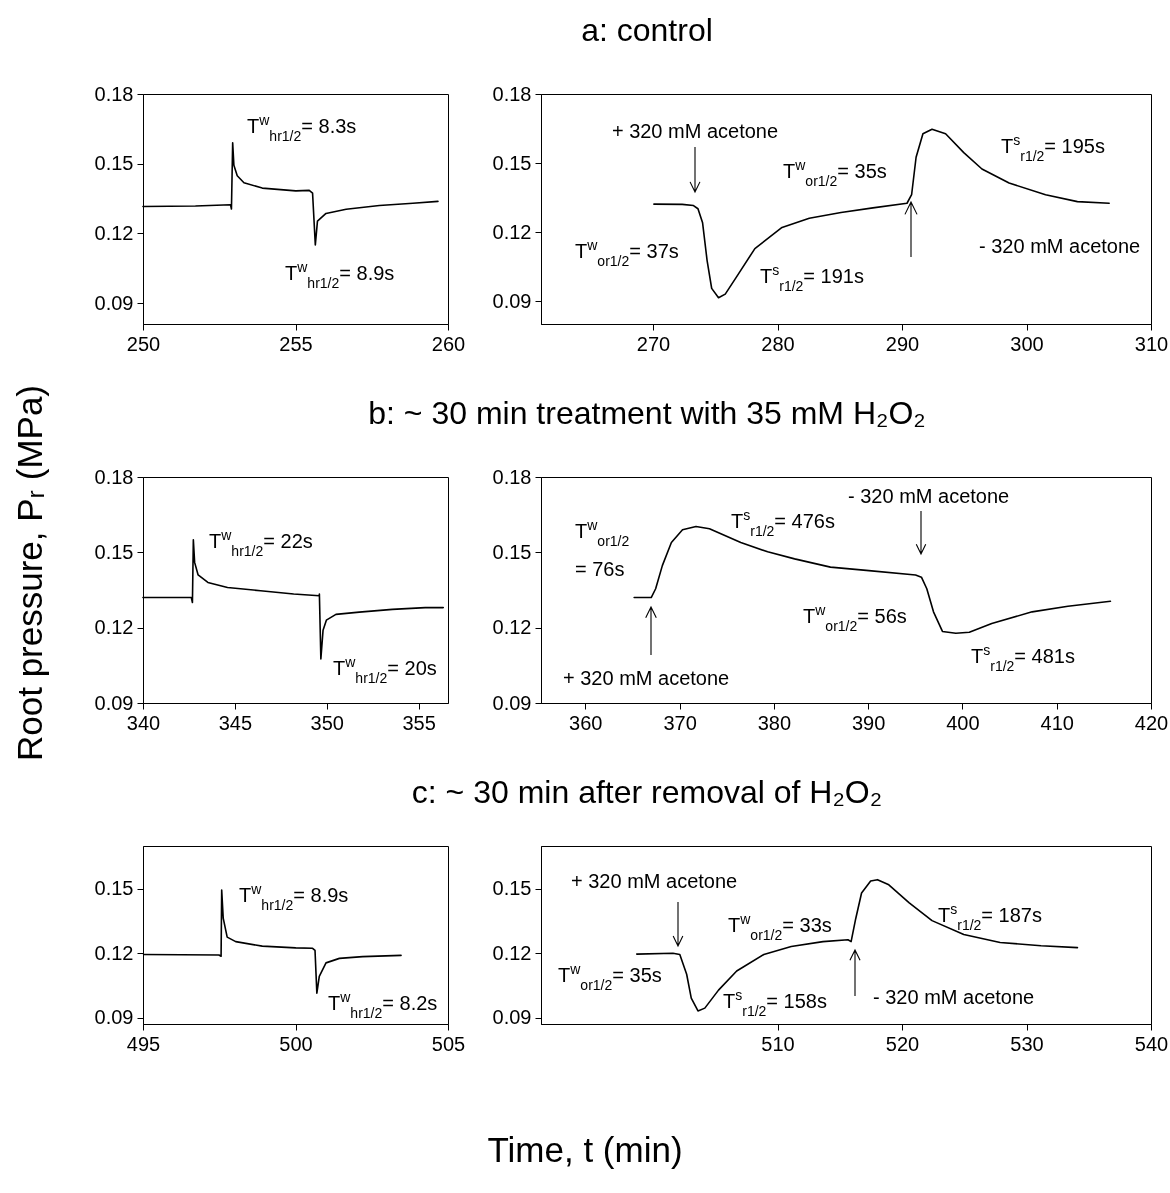  I want to click on x-tick-label: 530, so click(1027, 1043).